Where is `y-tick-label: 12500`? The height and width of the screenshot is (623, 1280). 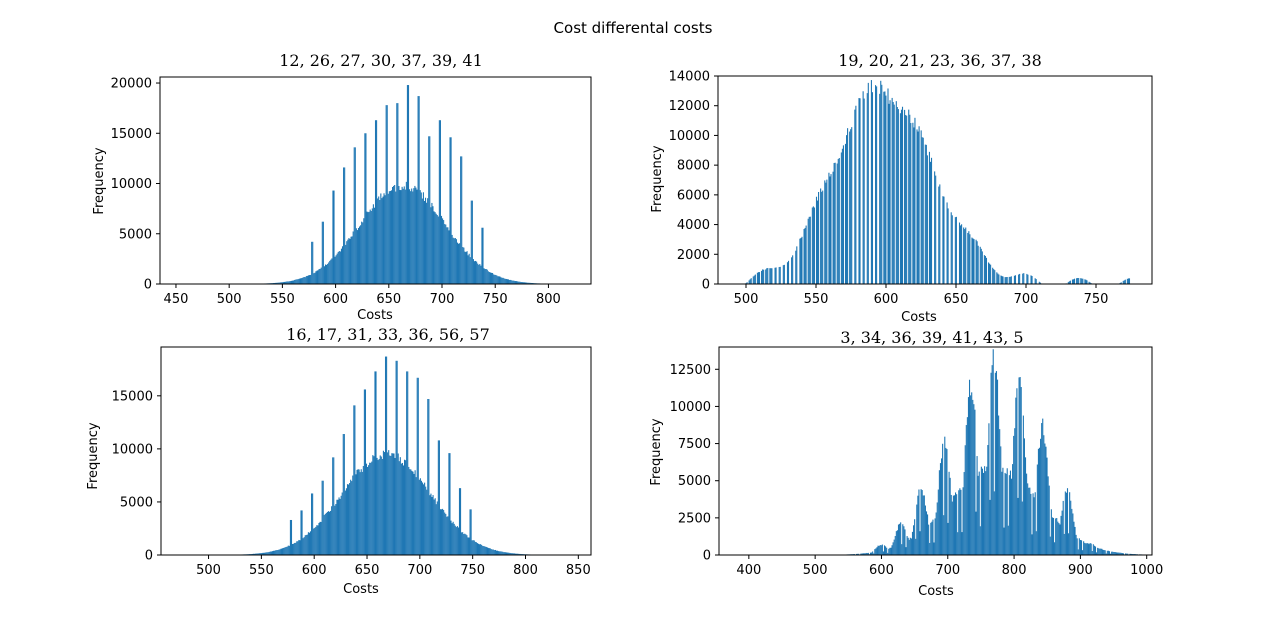
y-tick-label: 12500 is located at coordinates (690, 370).